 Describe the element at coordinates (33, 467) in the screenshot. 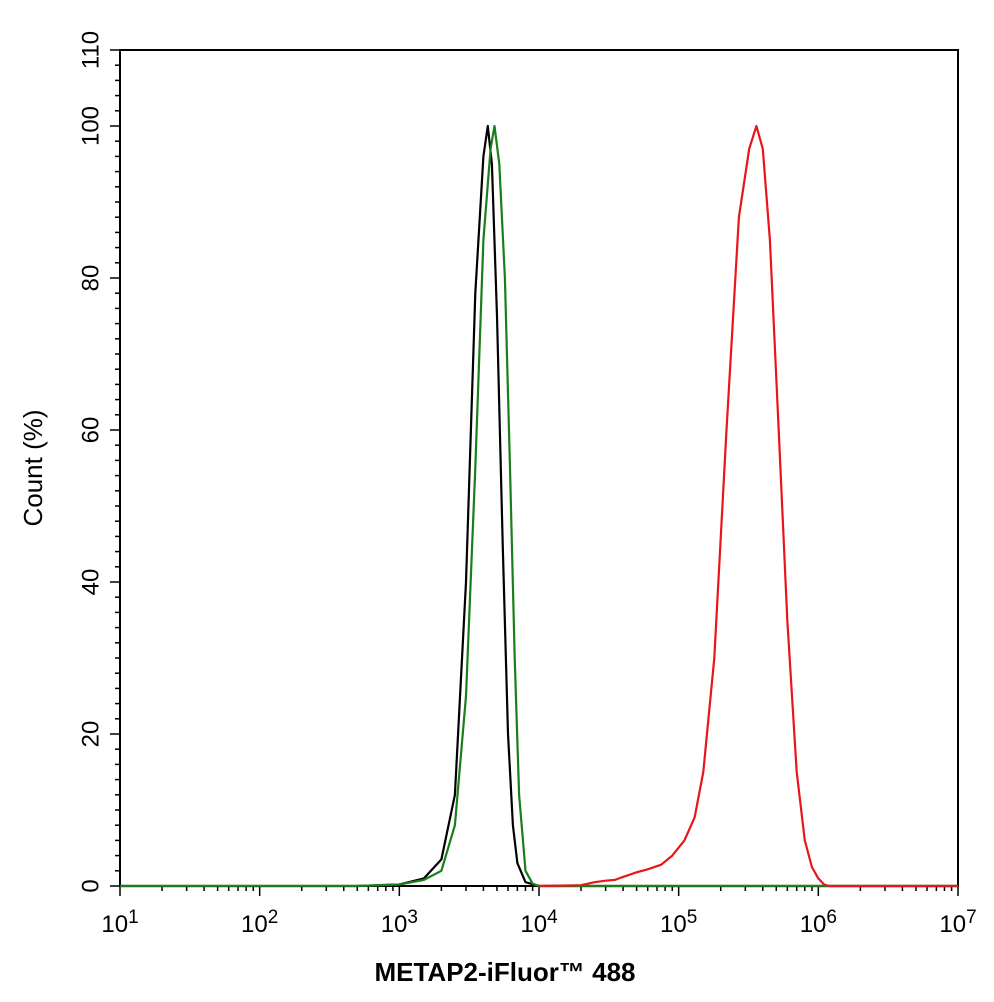

I see `y-axis-title: Count (%)` at that location.